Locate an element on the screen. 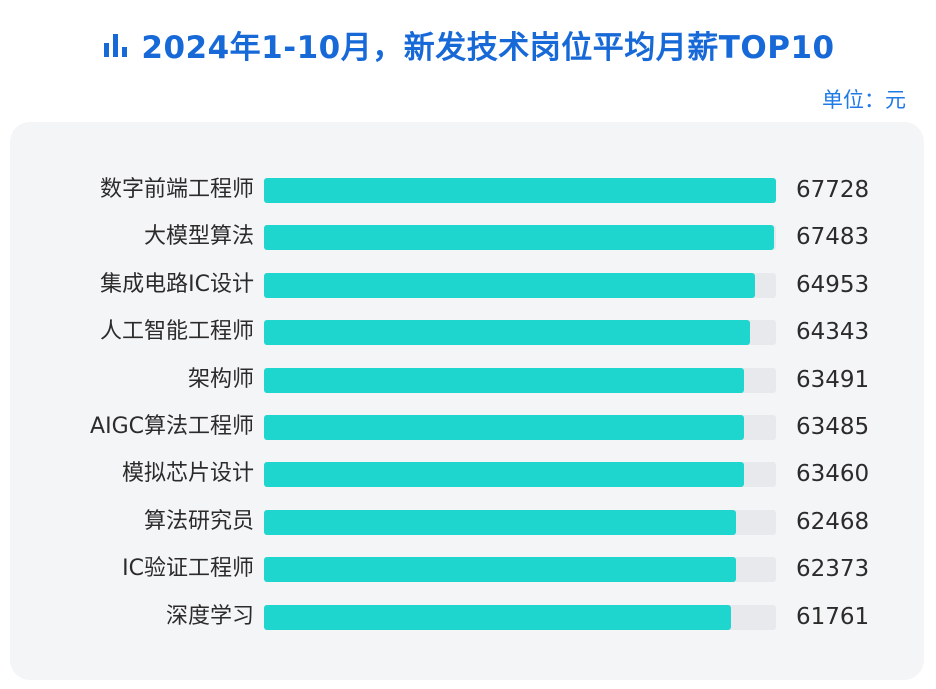 This screenshot has height=689, width=936. value-label: 63485 is located at coordinates (833, 427).